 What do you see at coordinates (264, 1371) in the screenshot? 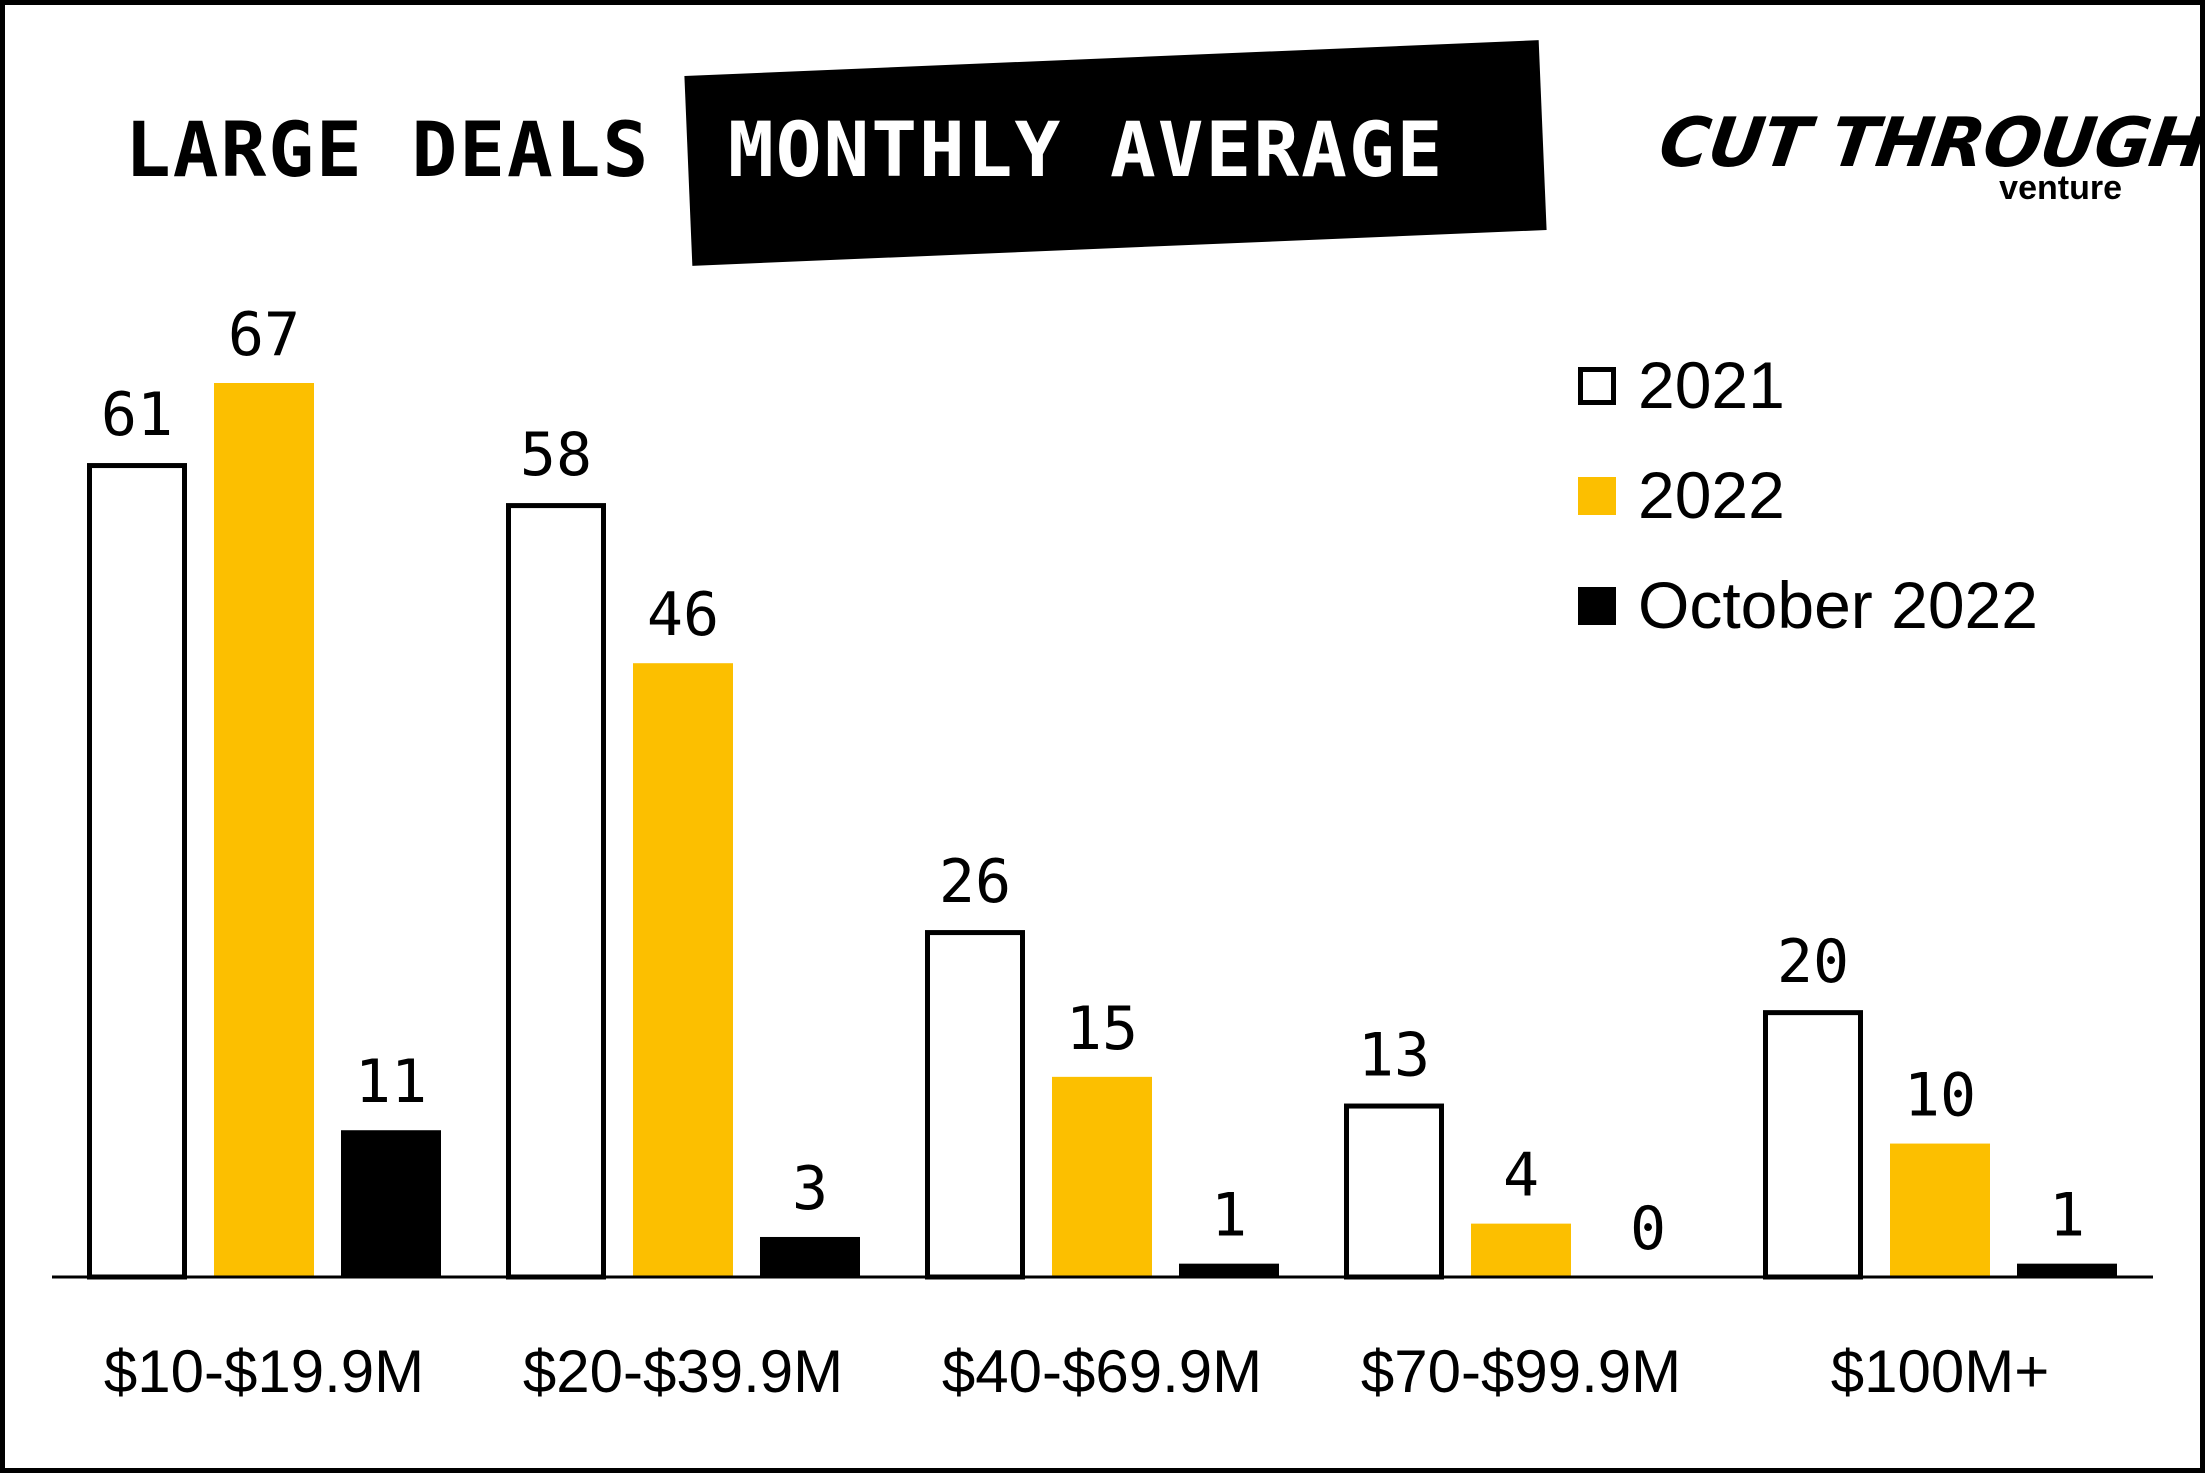
I see `category-label: $10-$19.9M` at bounding box center [264, 1371].